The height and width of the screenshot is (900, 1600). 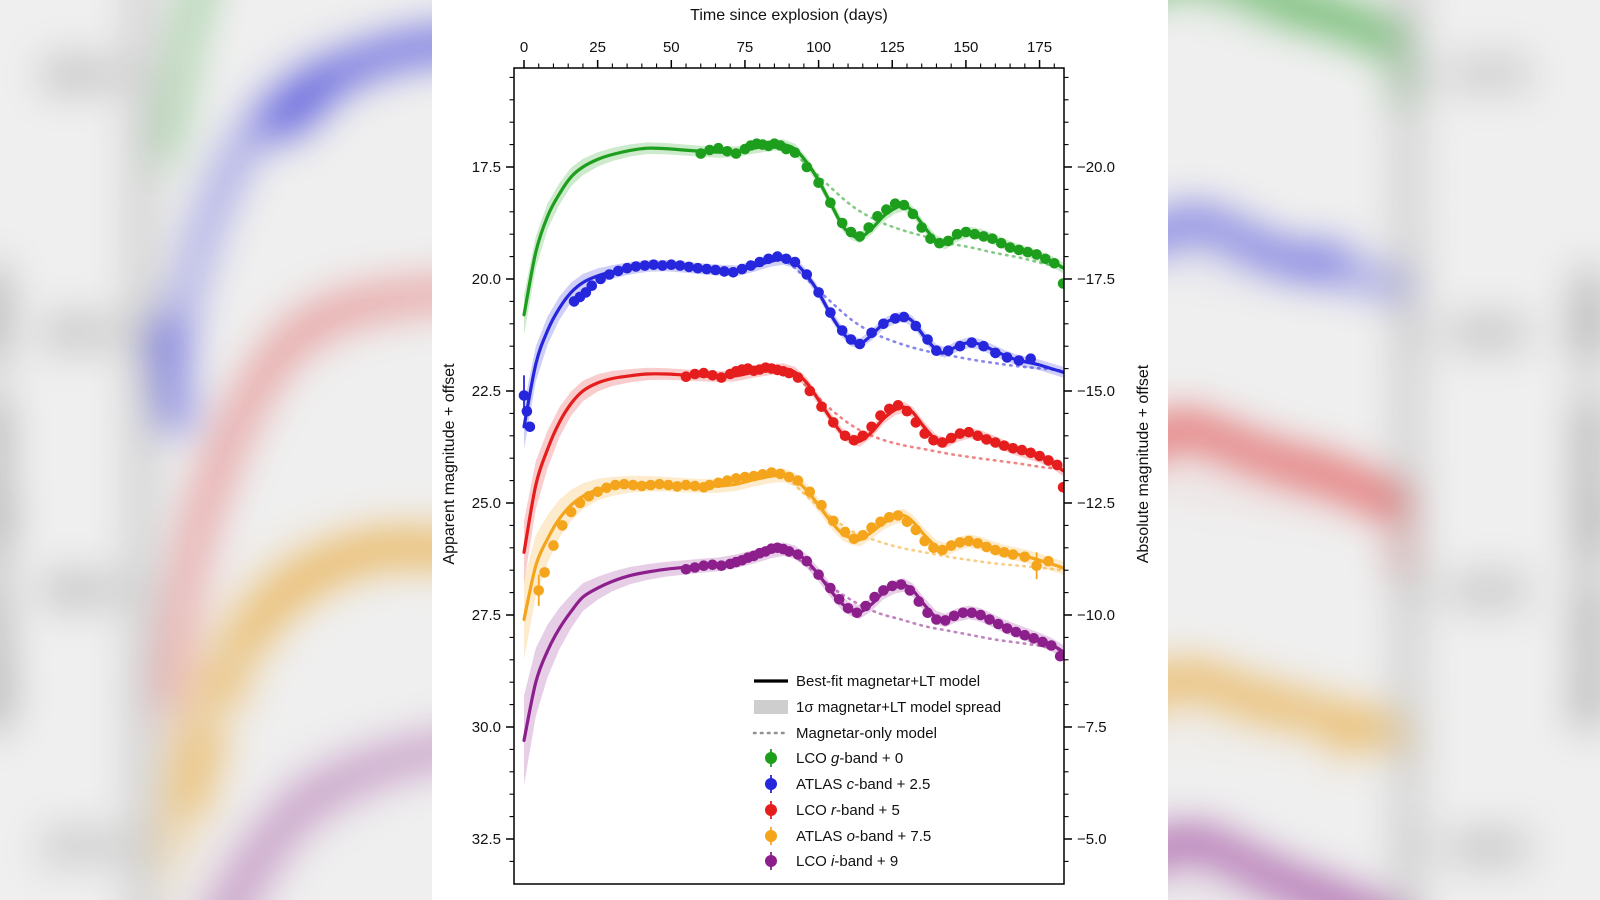 I want to click on model-spread-band-r, so click(x=794, y=473).